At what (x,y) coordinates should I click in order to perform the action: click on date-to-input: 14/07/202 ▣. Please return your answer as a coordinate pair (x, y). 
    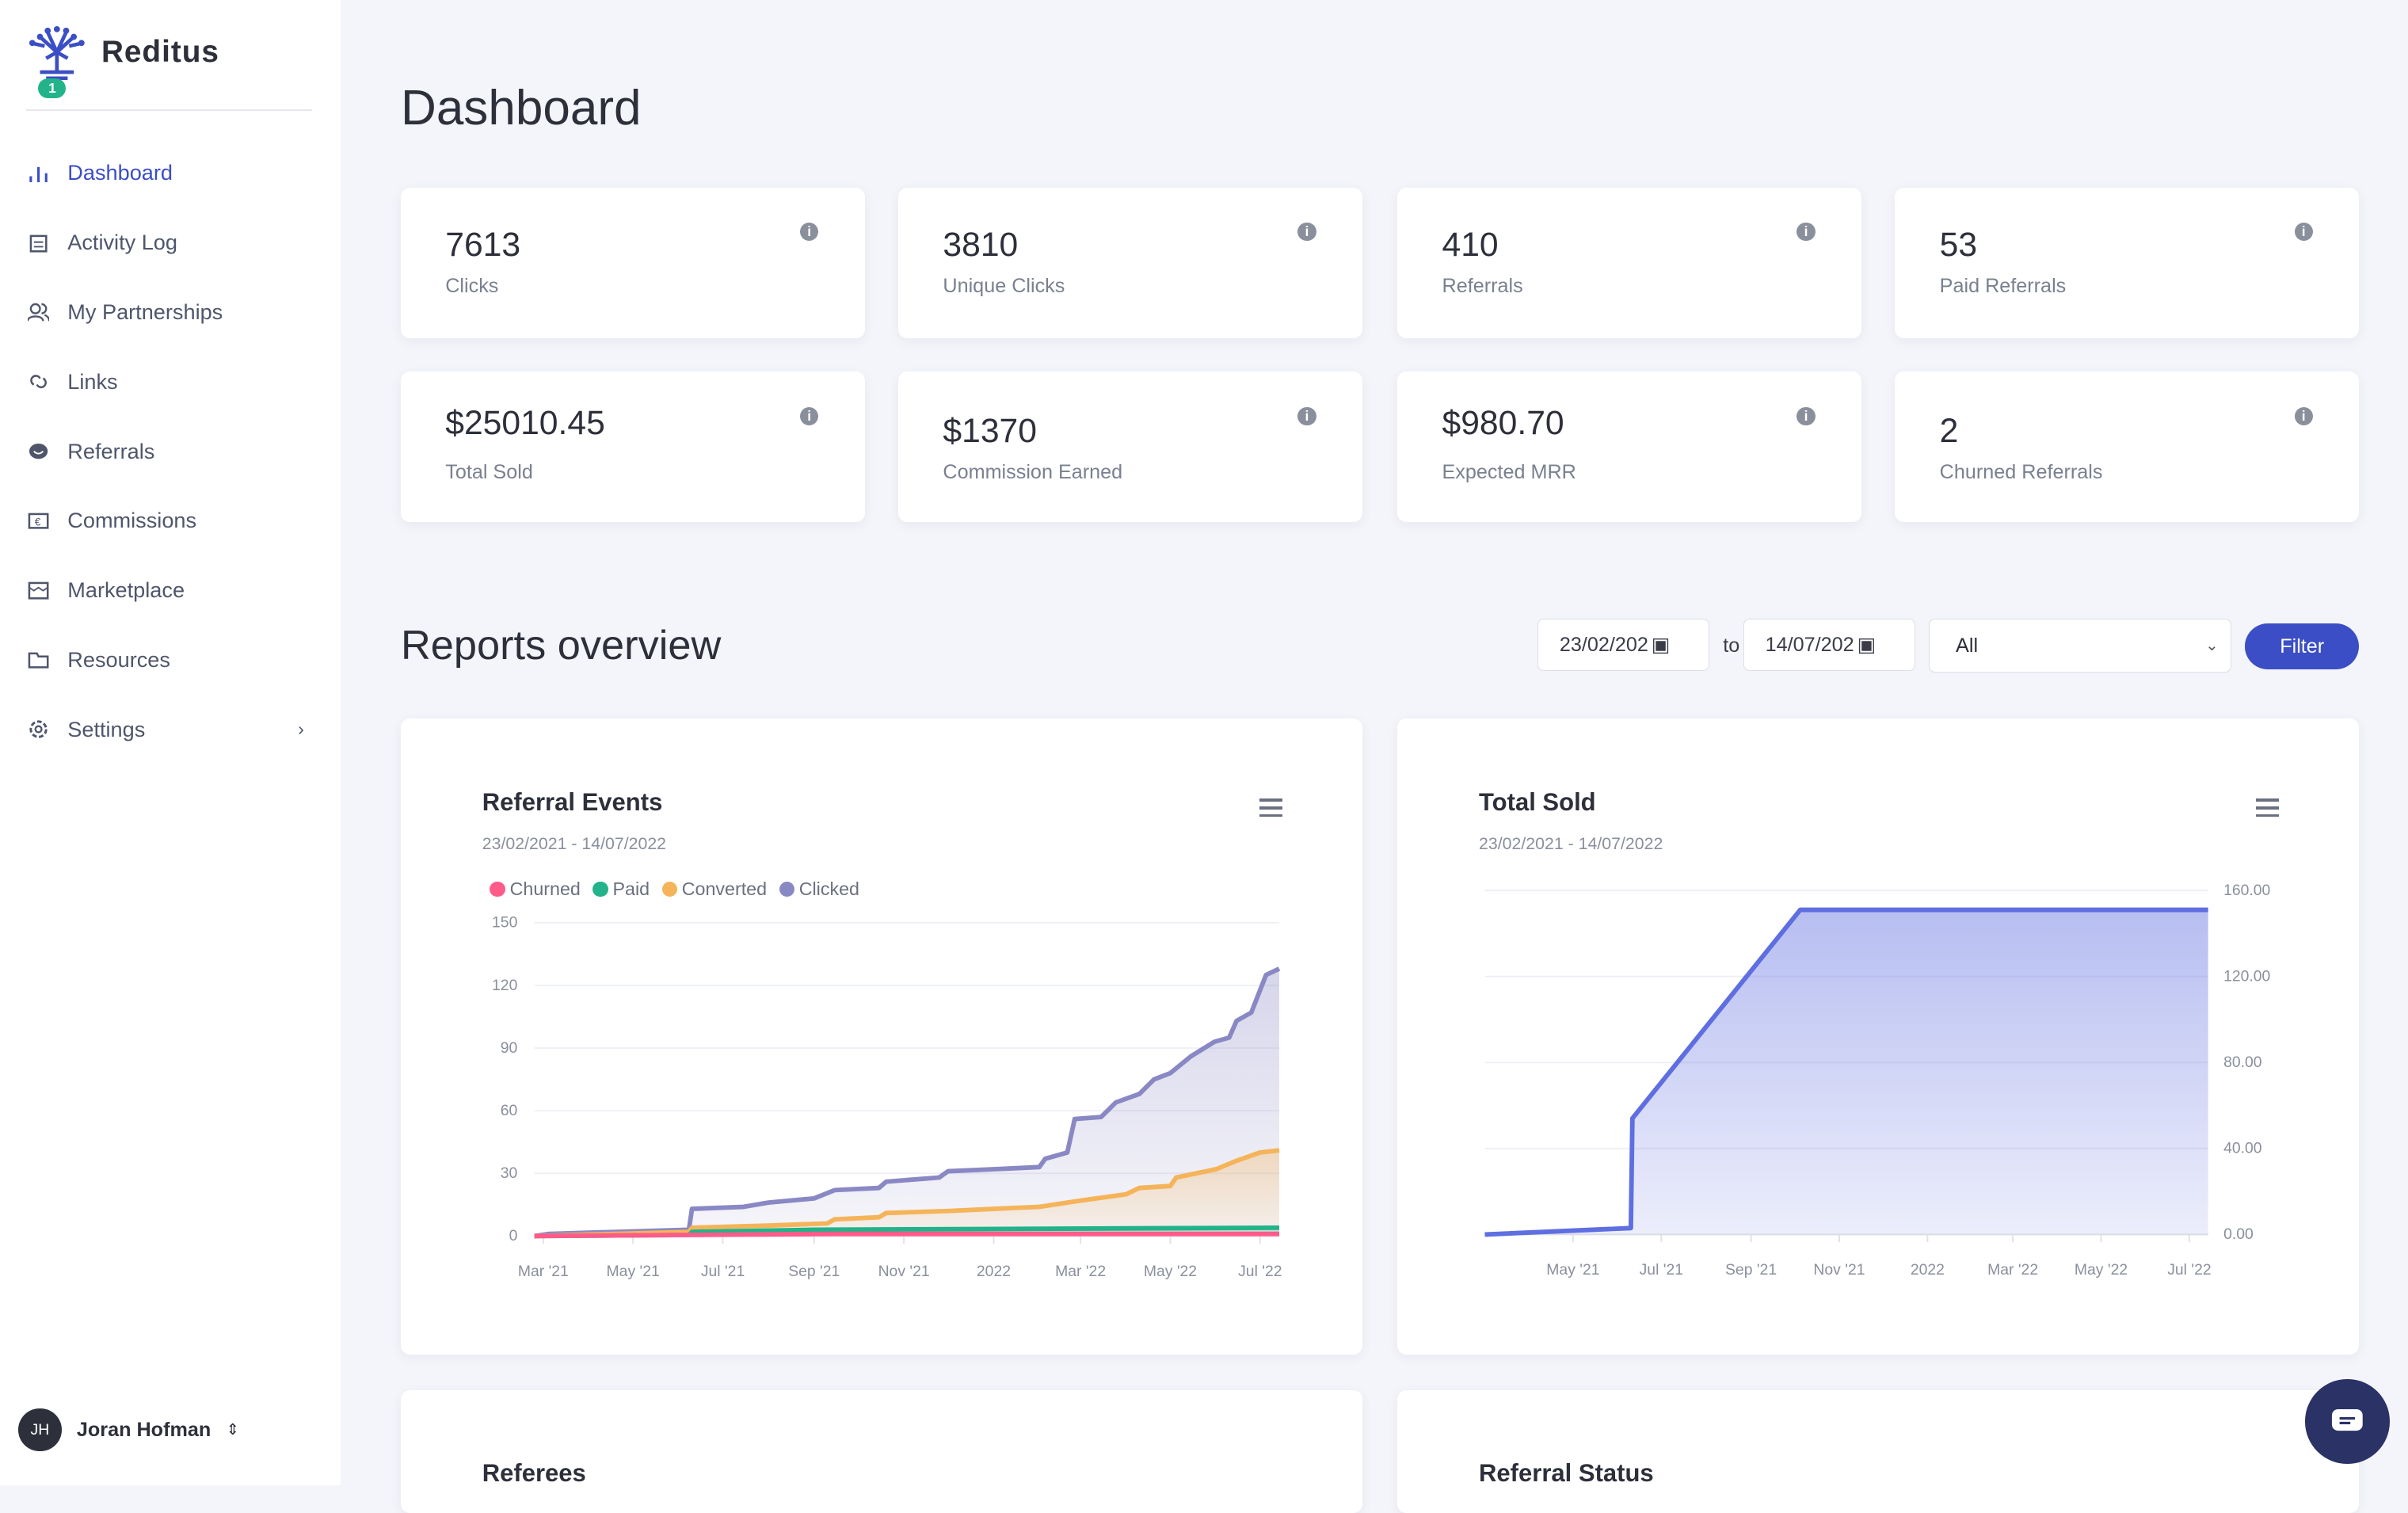
    Looking at the image, I should click on (1829, 645).